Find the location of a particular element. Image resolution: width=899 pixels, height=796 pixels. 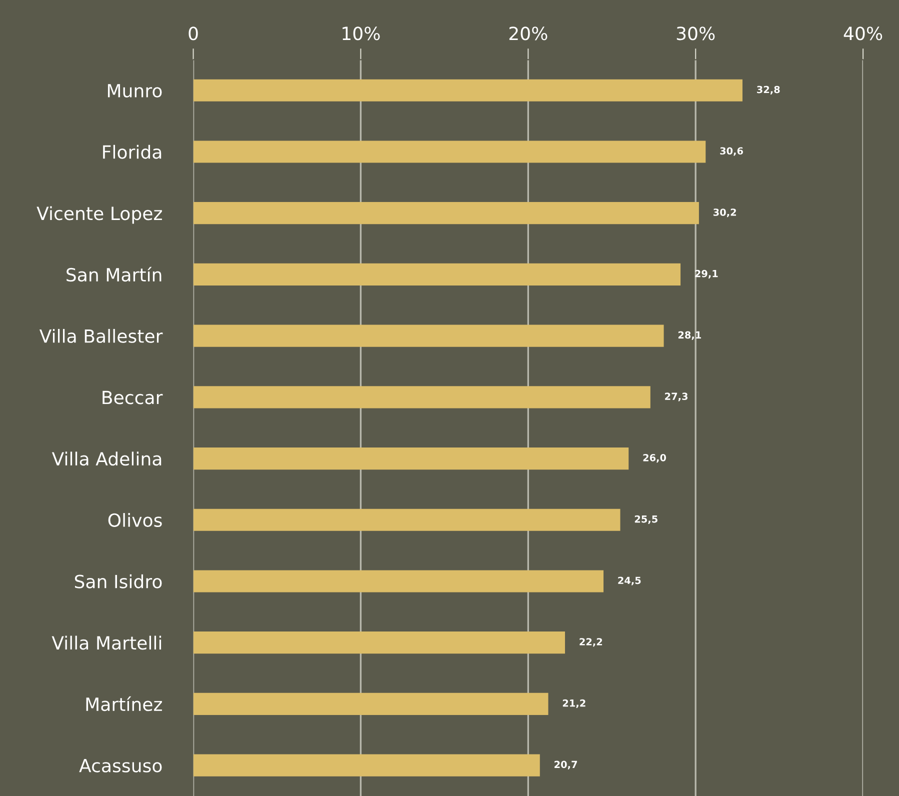

y-tick-label: Villa Ballester is located at coordinates (101, 335).